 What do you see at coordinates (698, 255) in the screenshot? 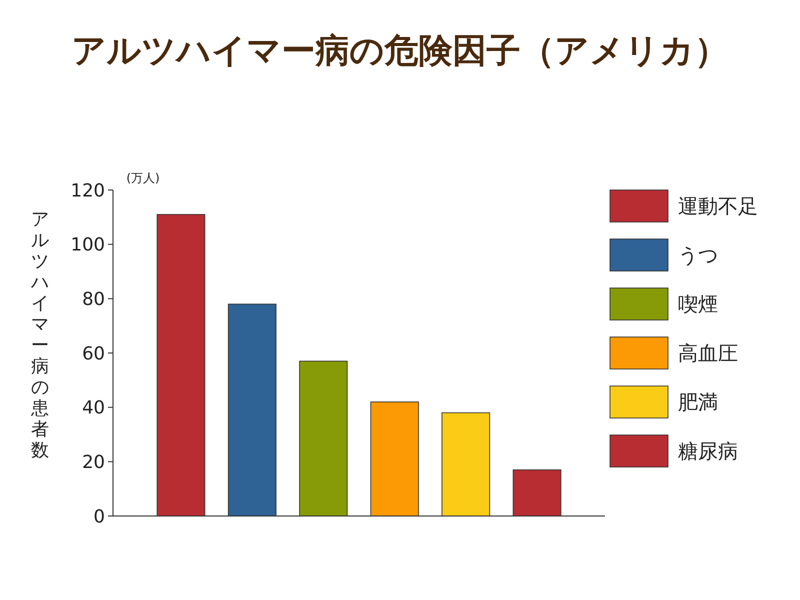
I see `legend-label: うつ` at bounding box center [698, 255].